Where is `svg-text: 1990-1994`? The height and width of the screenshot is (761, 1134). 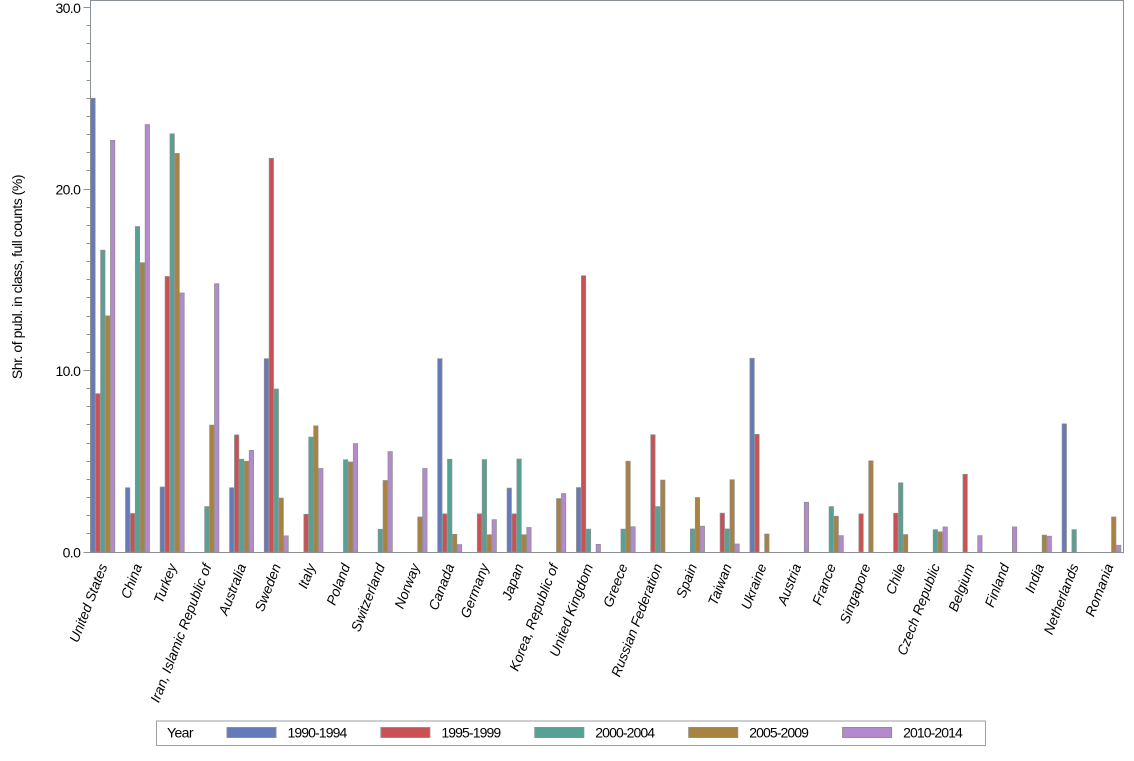
svg-text: 1990-1994 is located at coordinates (318, 733).